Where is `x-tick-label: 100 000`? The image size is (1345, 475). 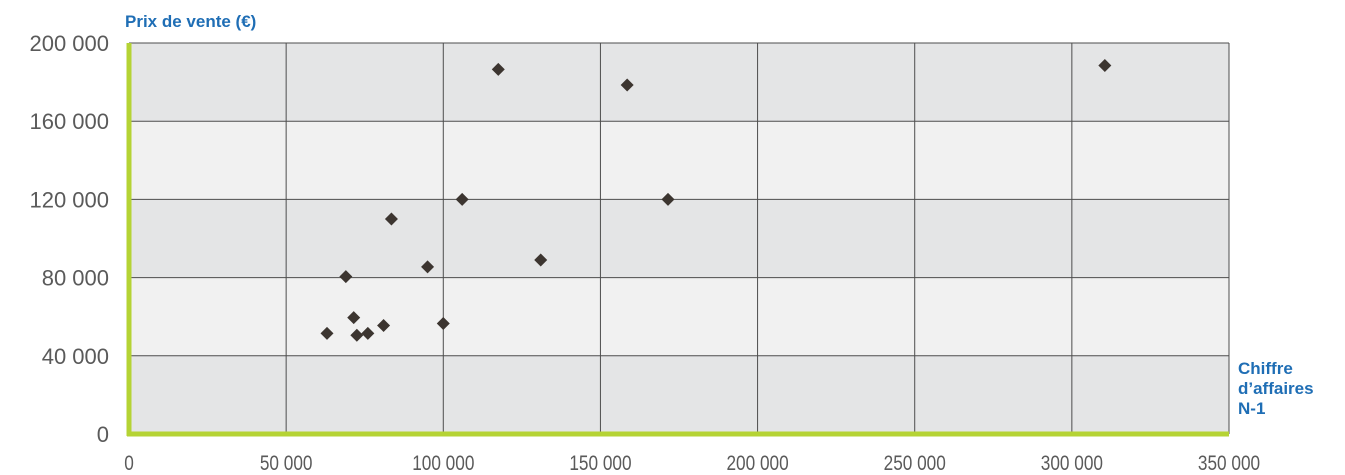
x-tick-label: 100 000 is located at coordinates (443, 464).